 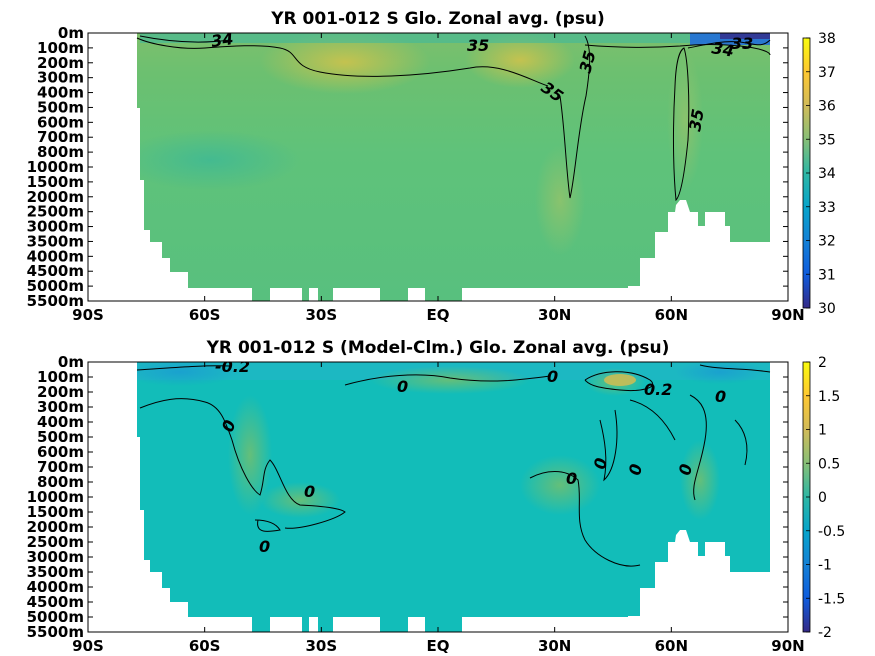 What do you see at coordinates (55, 241) in the screenshot?
I see `y-tick-label: 3500m` at bounding box center [55, 241].